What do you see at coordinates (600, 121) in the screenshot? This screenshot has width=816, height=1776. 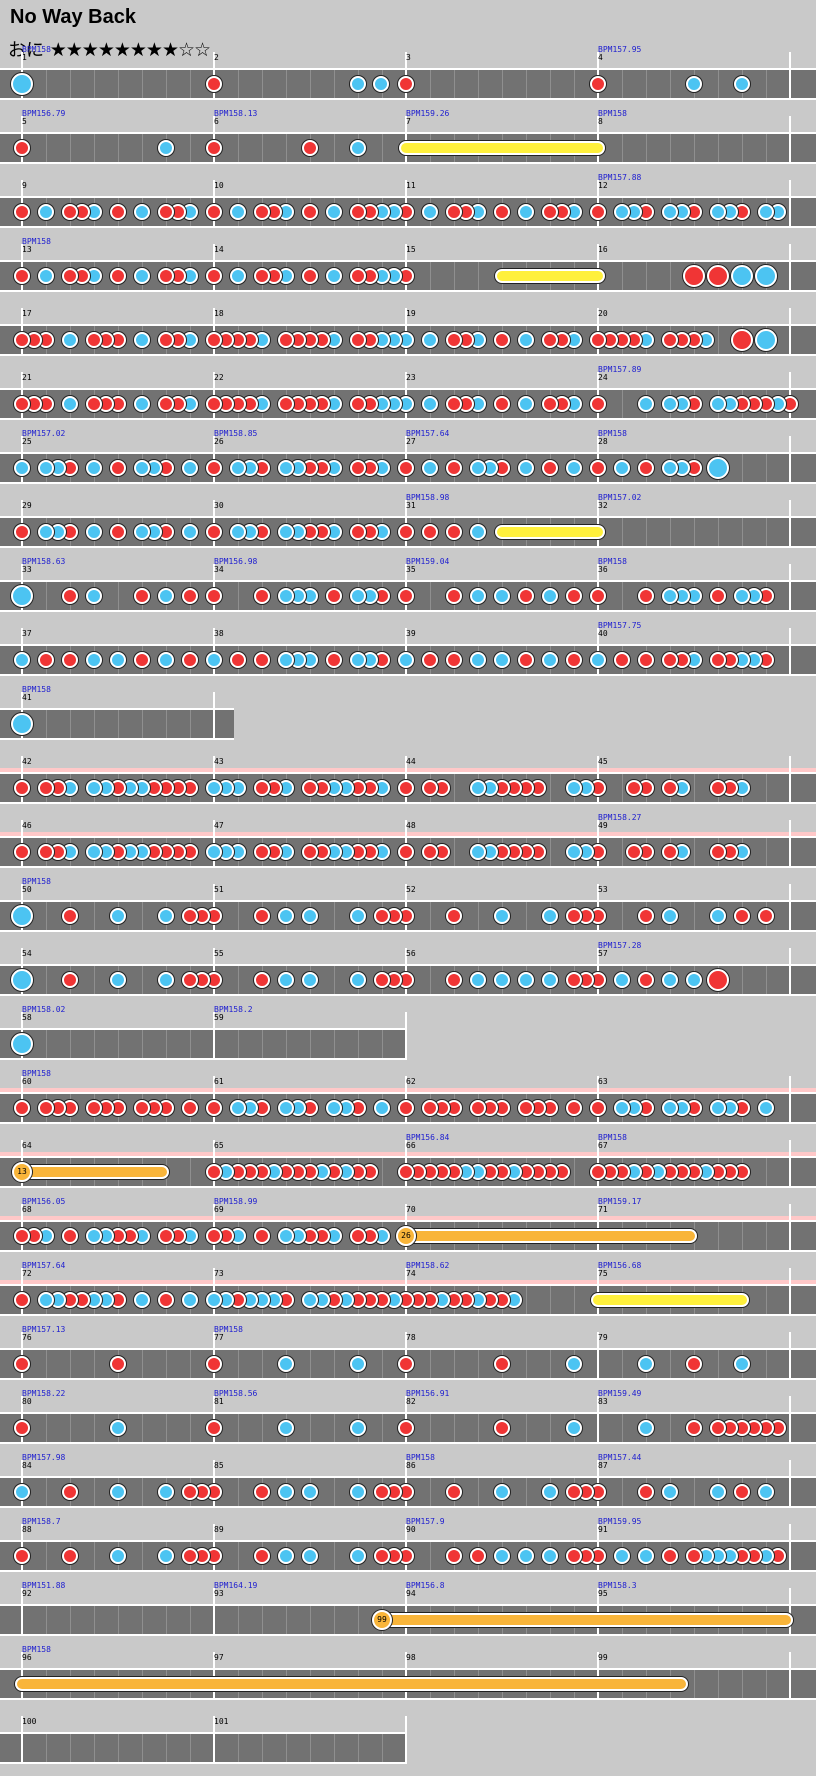 I see `bar-number: 8` at bounding box center [600, 121].